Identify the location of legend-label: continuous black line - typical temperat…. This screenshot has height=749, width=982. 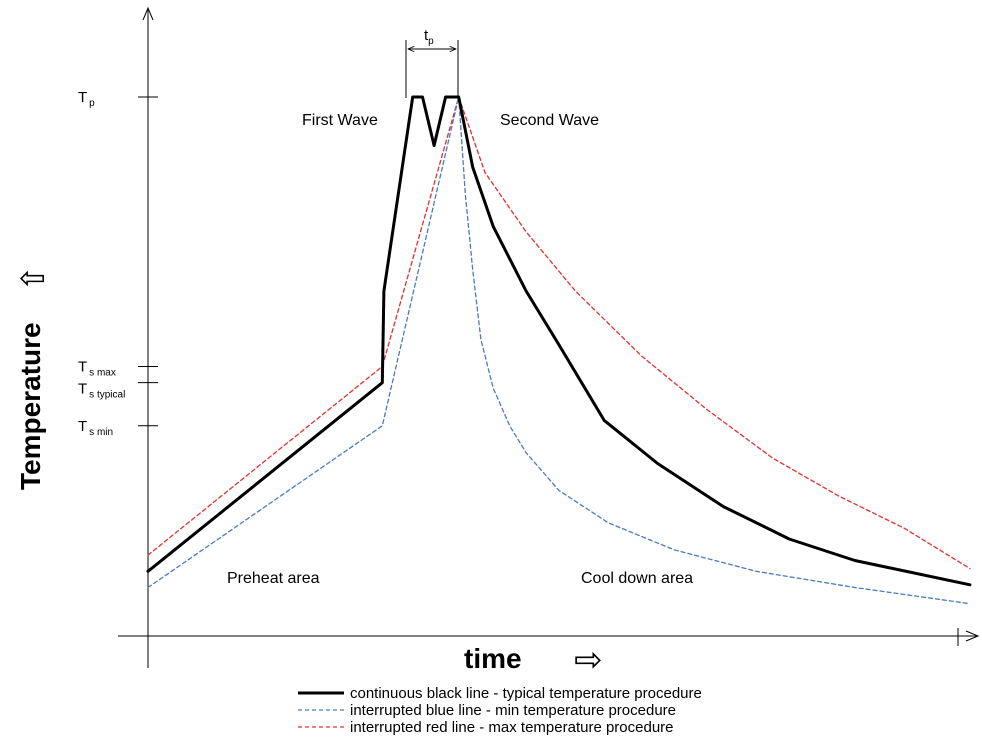
(526, 693).